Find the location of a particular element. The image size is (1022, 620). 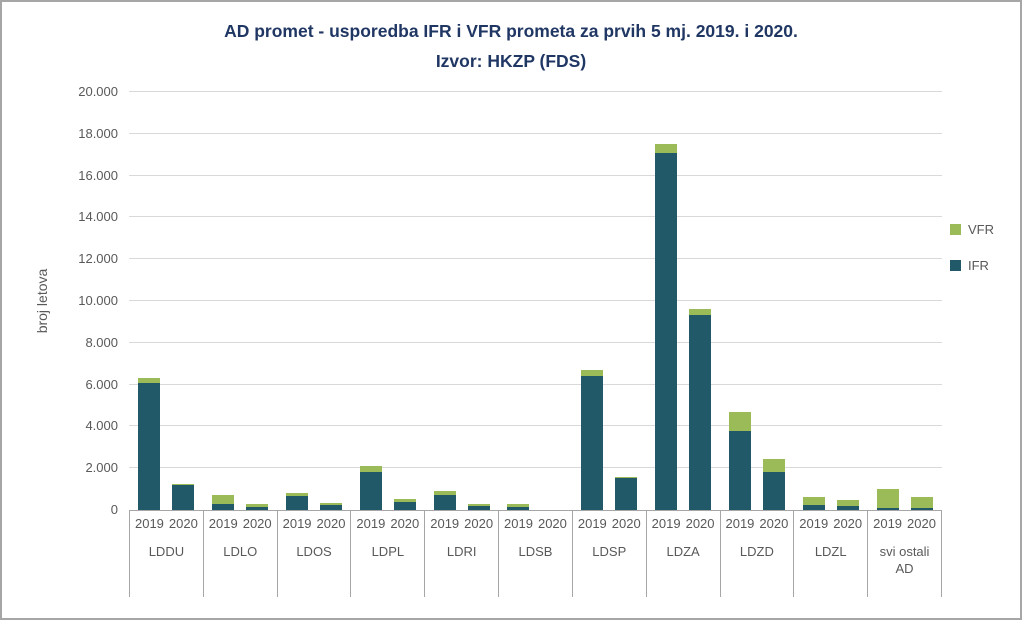

bar-ldsp-2019 is located at coordinates (592, 301).